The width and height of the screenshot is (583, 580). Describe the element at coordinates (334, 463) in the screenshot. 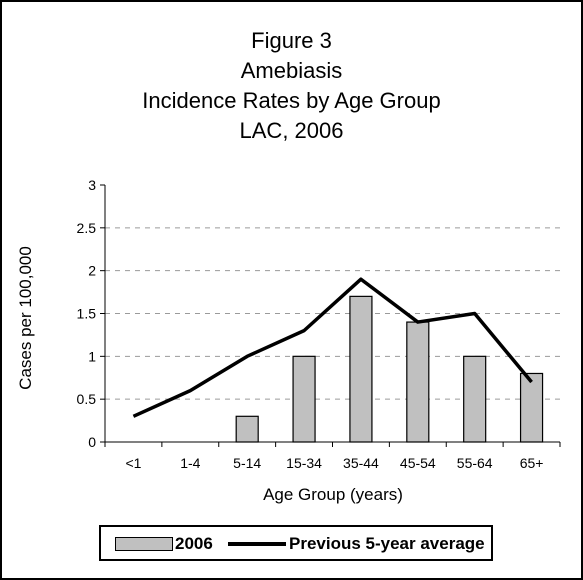

I see `x-tick-labels: <1 1-4 5-14 15-34 35-44 45-54 55-64 65+` at that location.